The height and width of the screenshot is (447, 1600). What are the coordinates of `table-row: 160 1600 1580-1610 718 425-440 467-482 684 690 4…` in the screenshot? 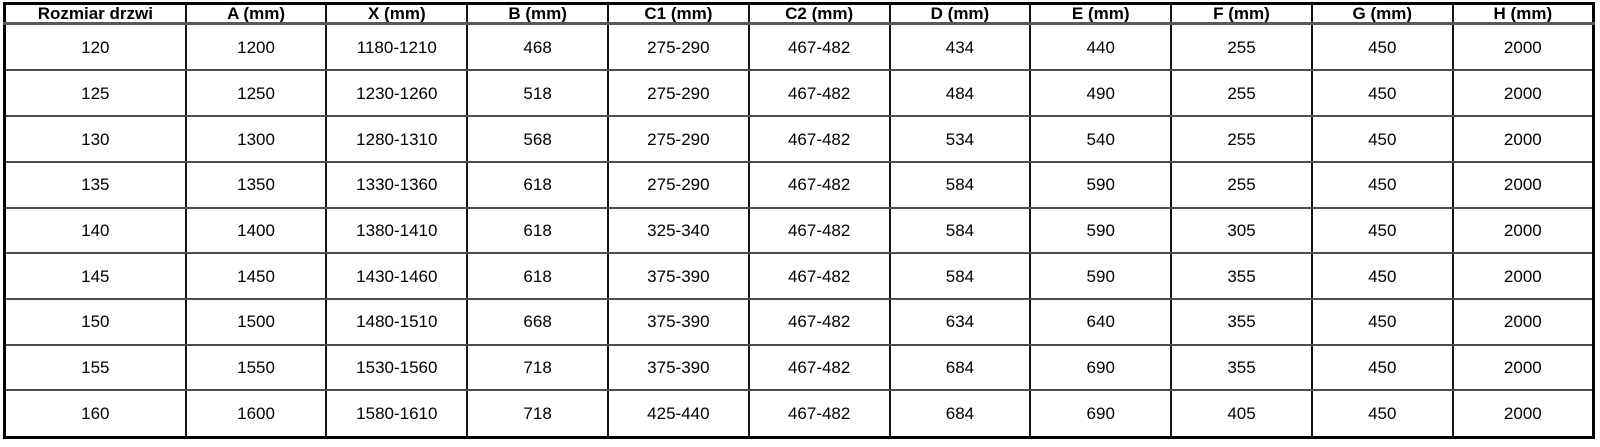 It's located at (799, 414).